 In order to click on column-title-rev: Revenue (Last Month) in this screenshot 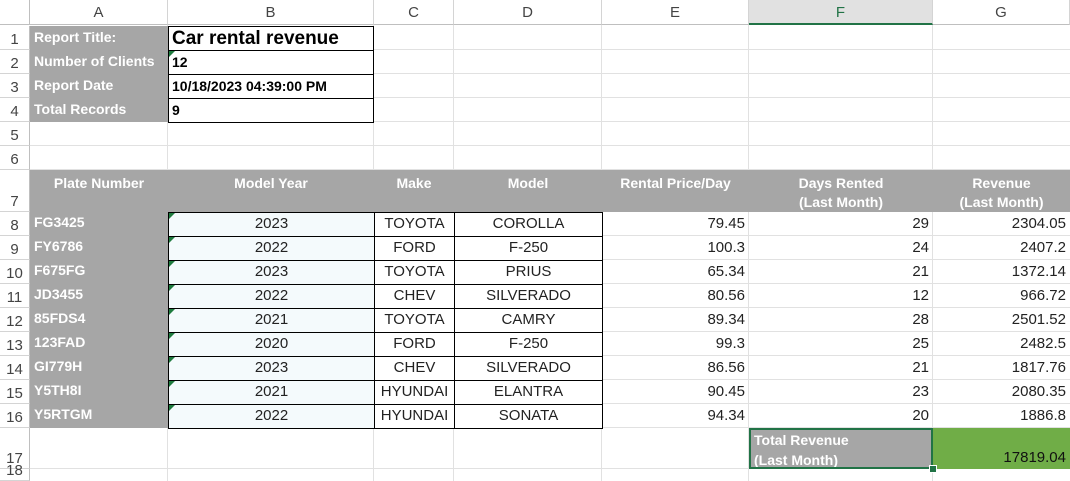, I will do `click(1001, 191)`.